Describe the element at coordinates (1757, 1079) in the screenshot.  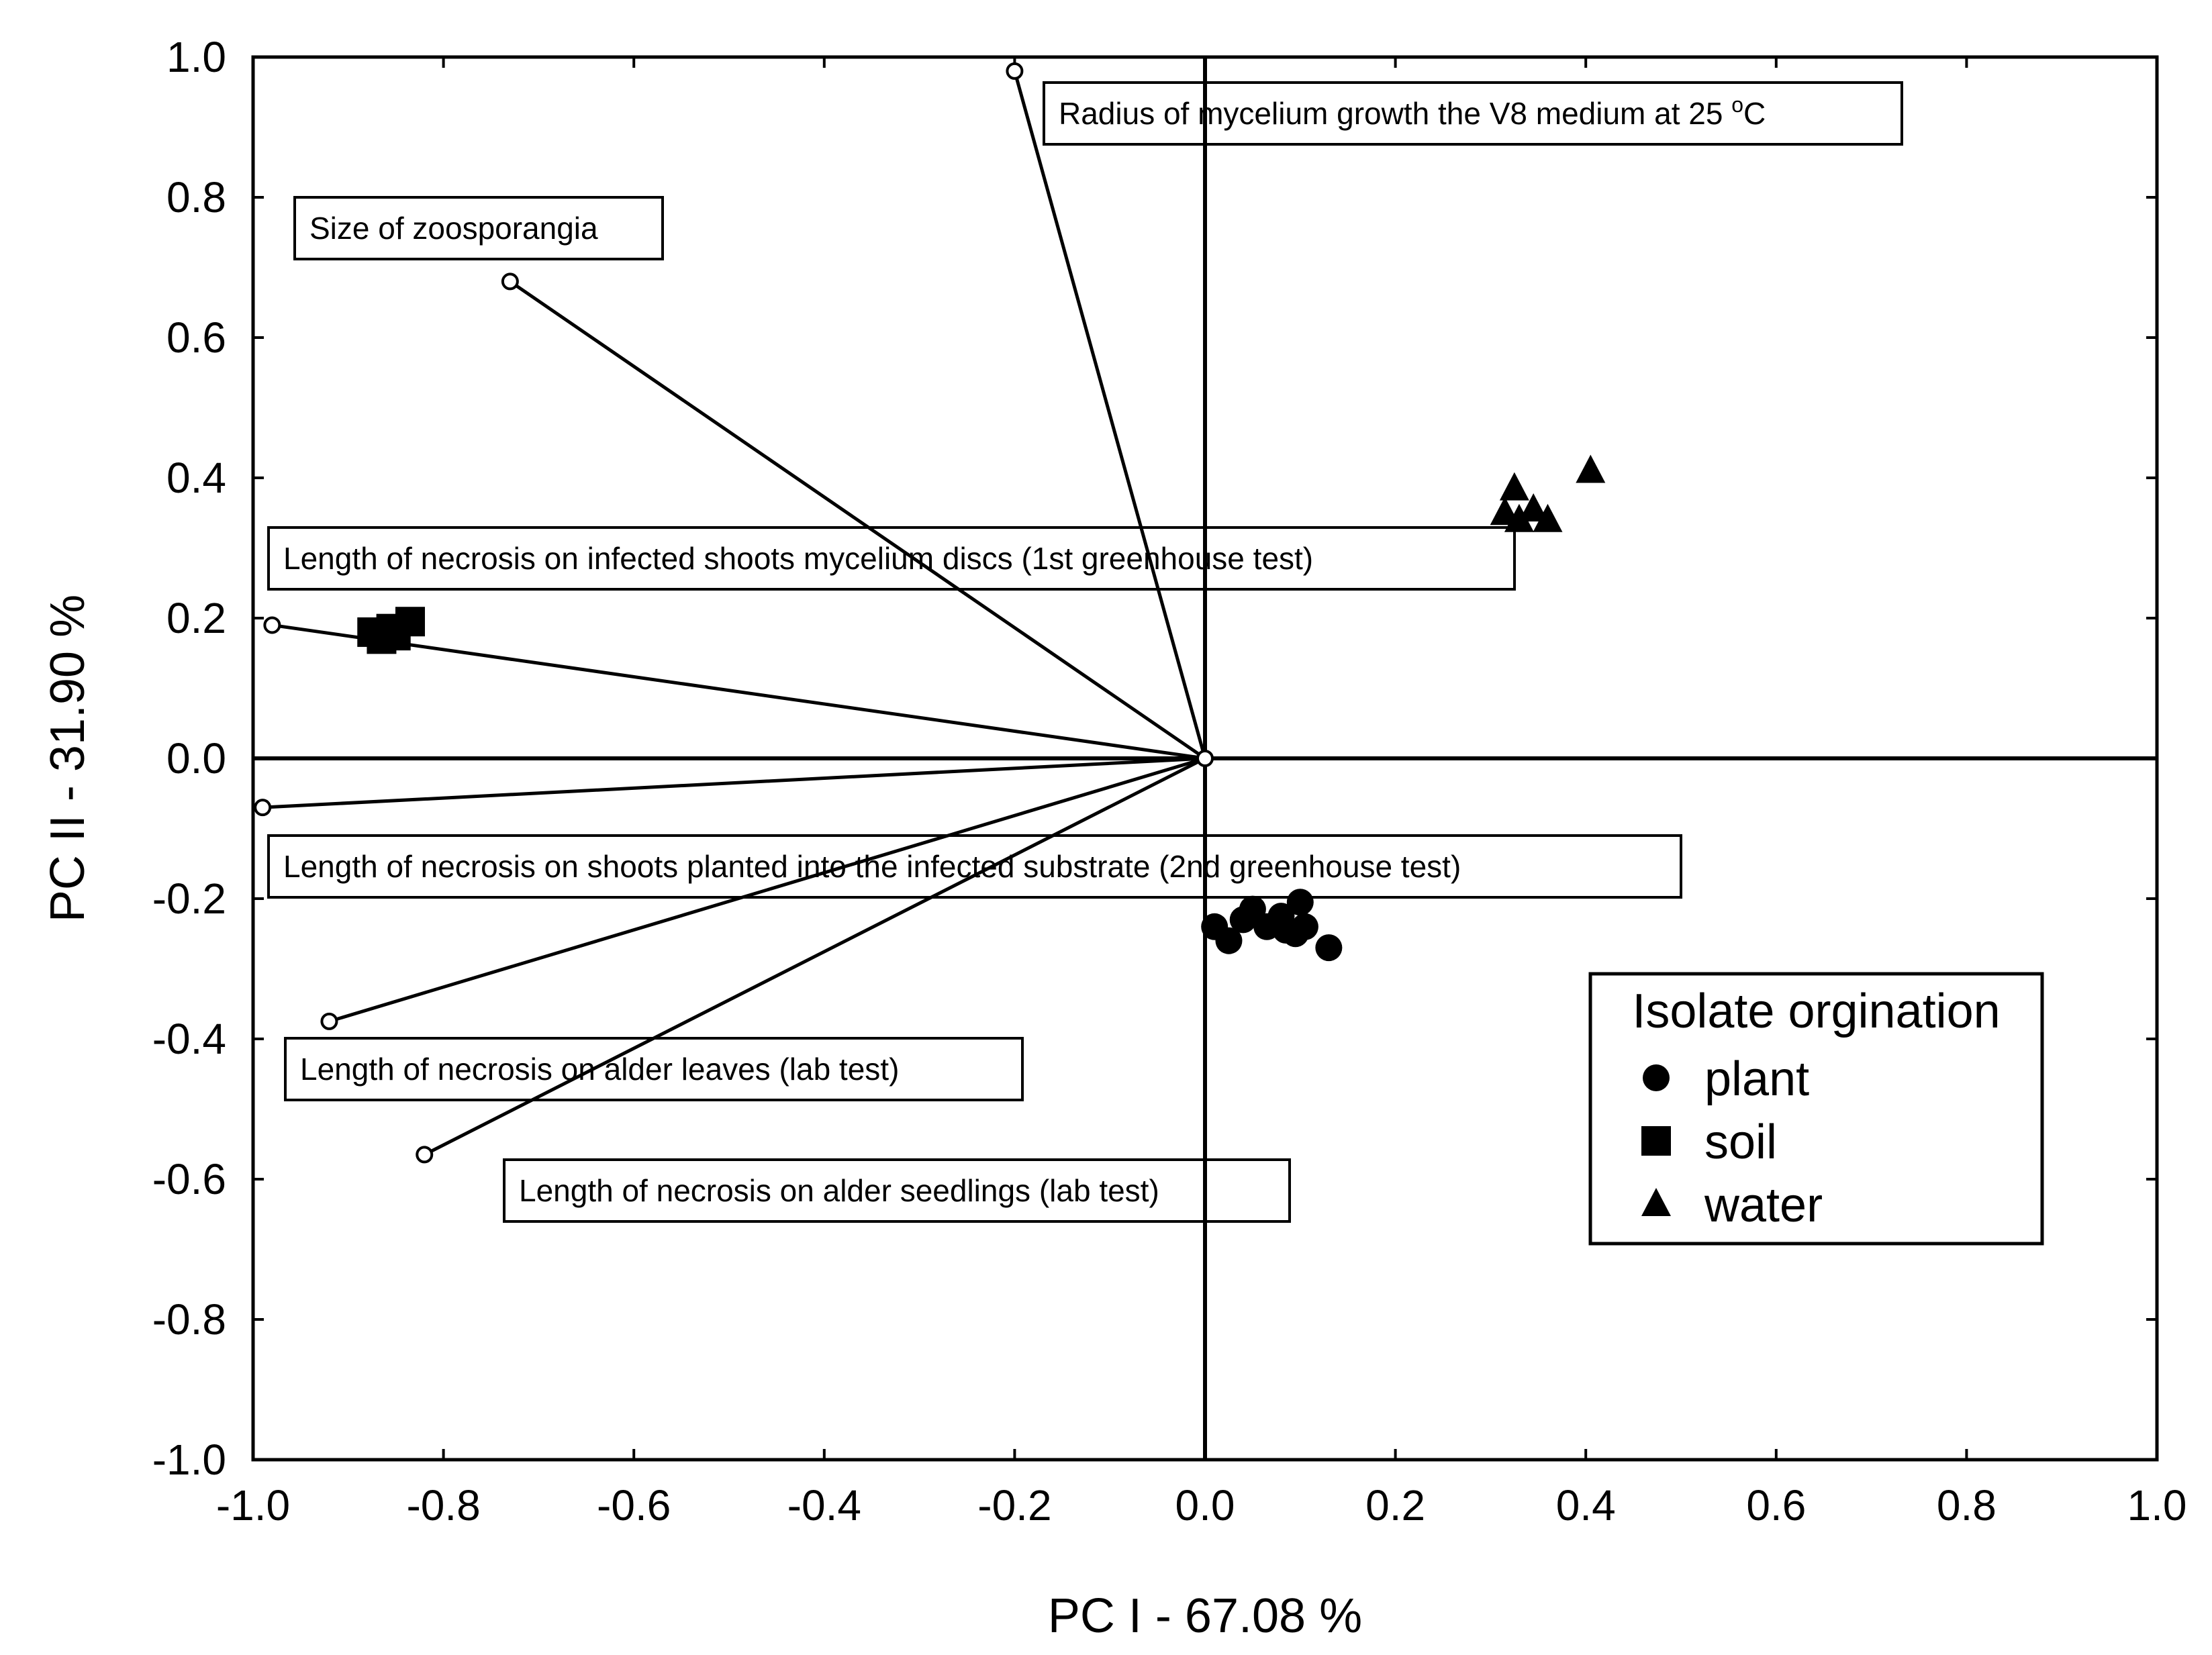
I see `legend-plant-label: plant` at that location.